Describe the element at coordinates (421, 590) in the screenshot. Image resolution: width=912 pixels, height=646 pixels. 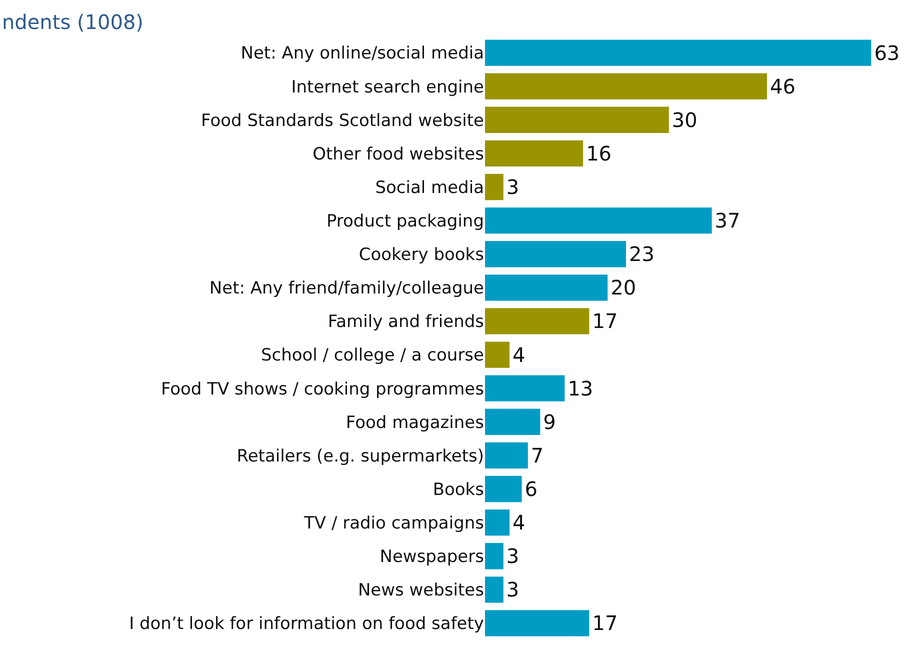
I see `y-tick-label: News websites` at that location.